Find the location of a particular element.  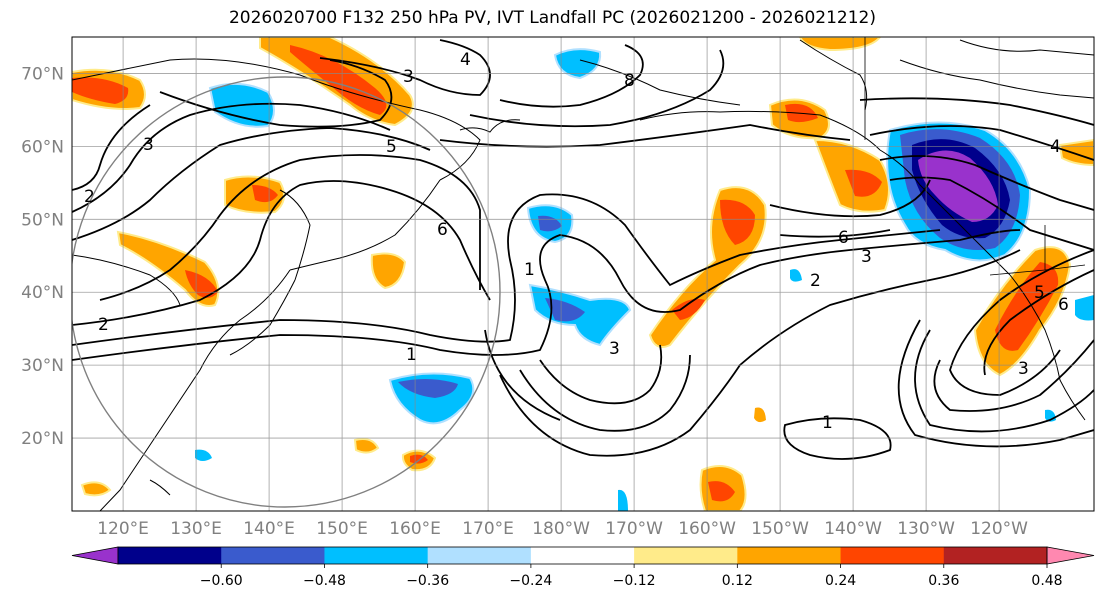

colorbar is located at coordinates (583, 557).